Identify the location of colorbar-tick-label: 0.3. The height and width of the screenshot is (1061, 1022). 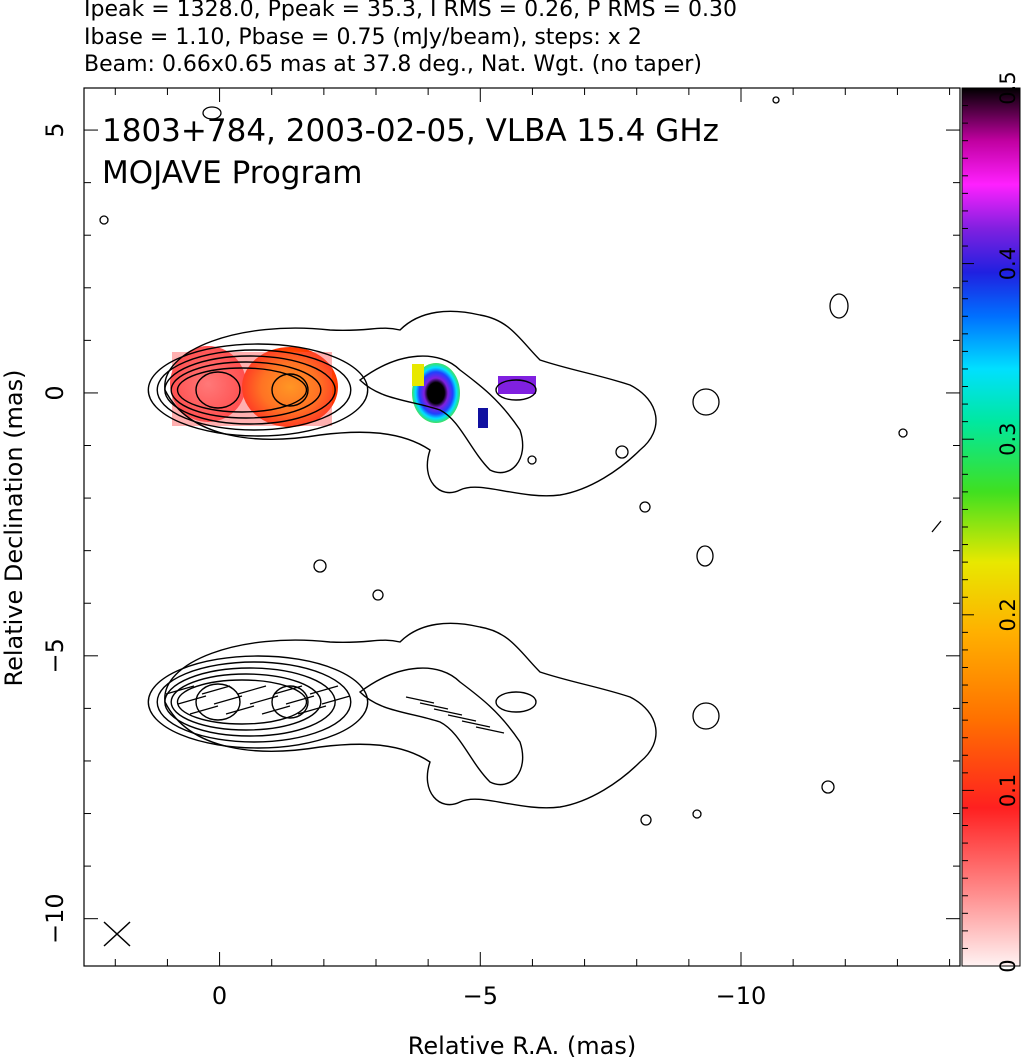
(1008, 438).